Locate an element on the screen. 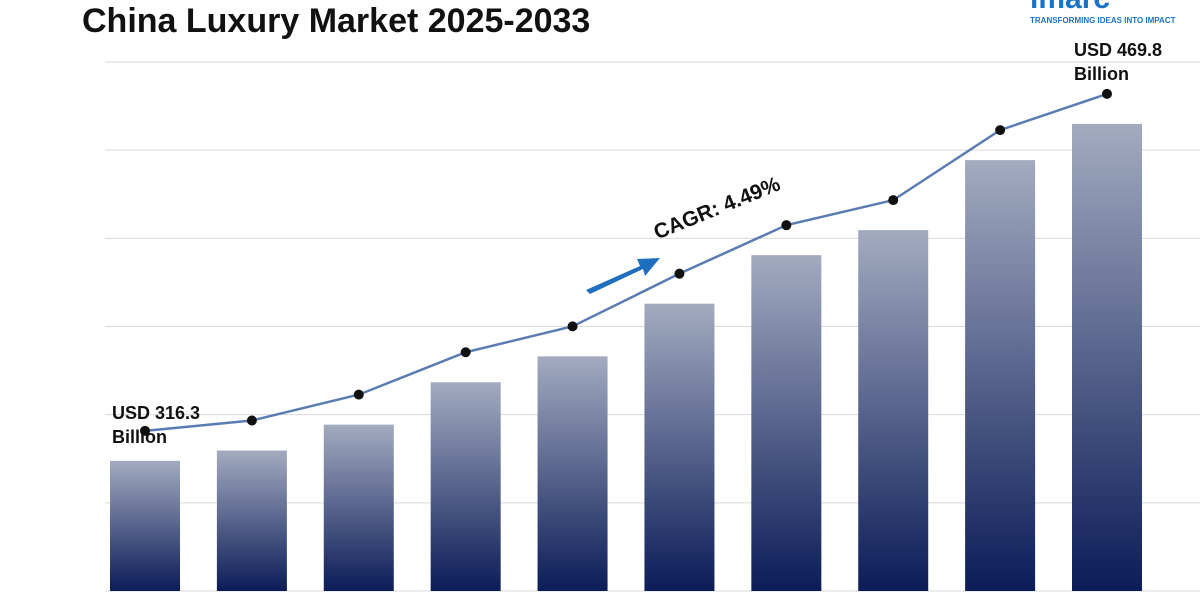  logo-tagline: TRANSFORMING IDEAS INTO IMPACT is located at coordinates (1103, 20).